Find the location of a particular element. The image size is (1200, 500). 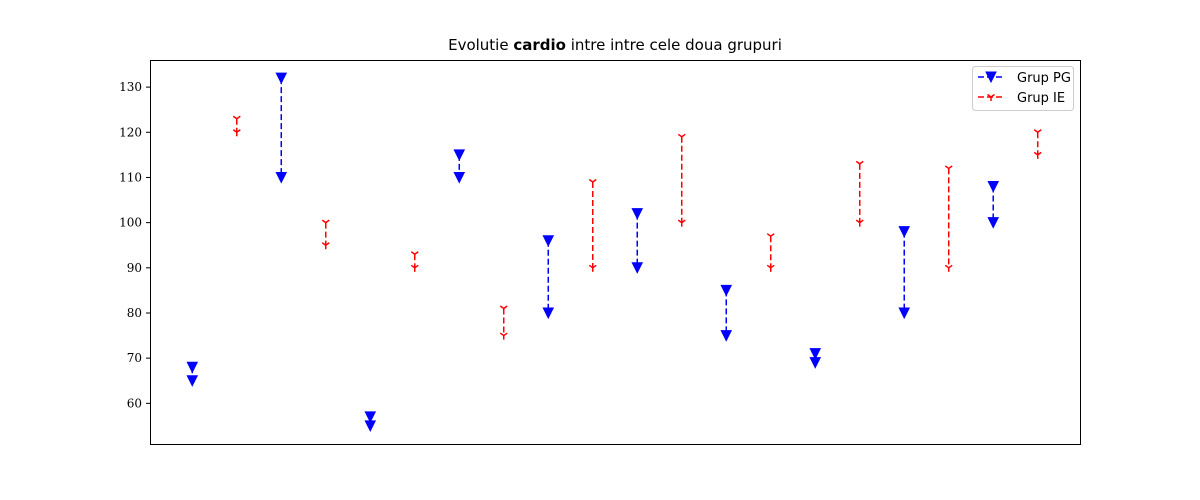

y-tick-label: 100 is located at coordinates (130, 223).